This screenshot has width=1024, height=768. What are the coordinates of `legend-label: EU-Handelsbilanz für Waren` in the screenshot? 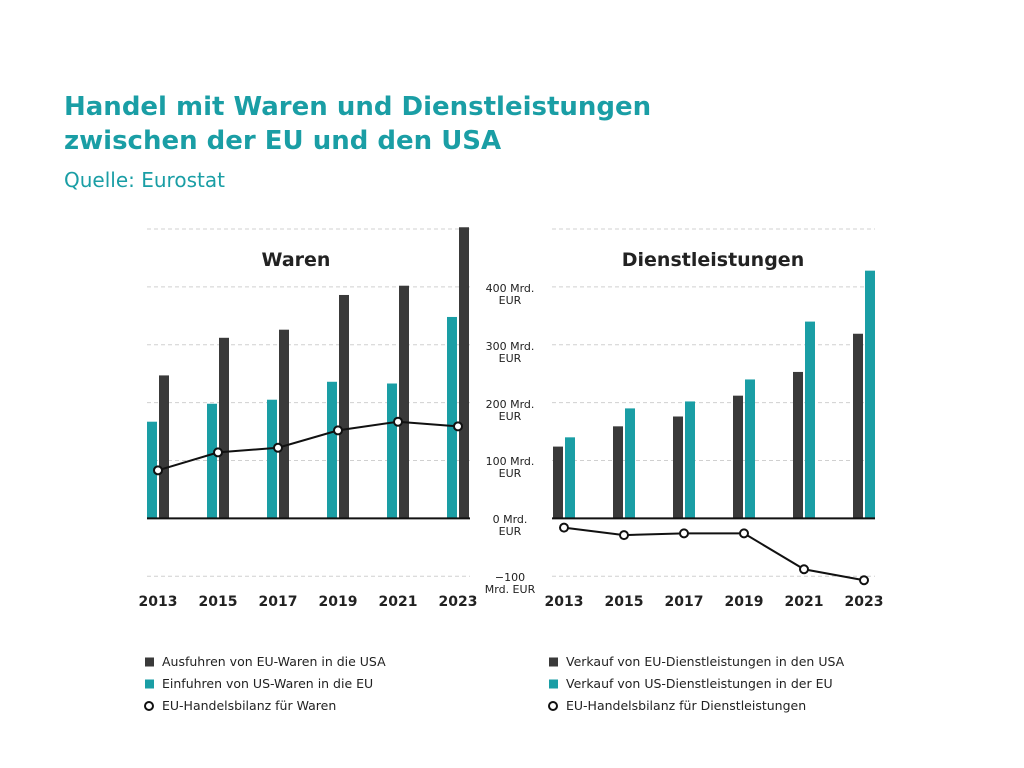 It's located at (249, 705).